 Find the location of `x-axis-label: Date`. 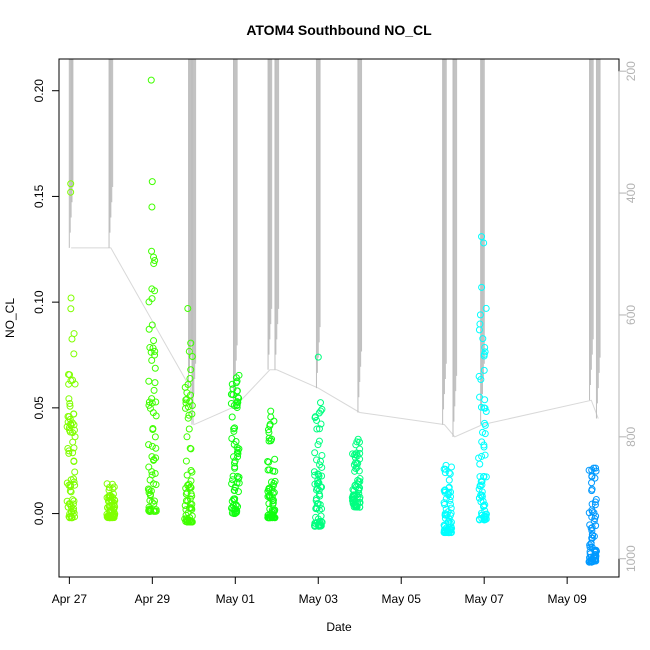

x-axis-label: Date is located at coordinates (339, 627).